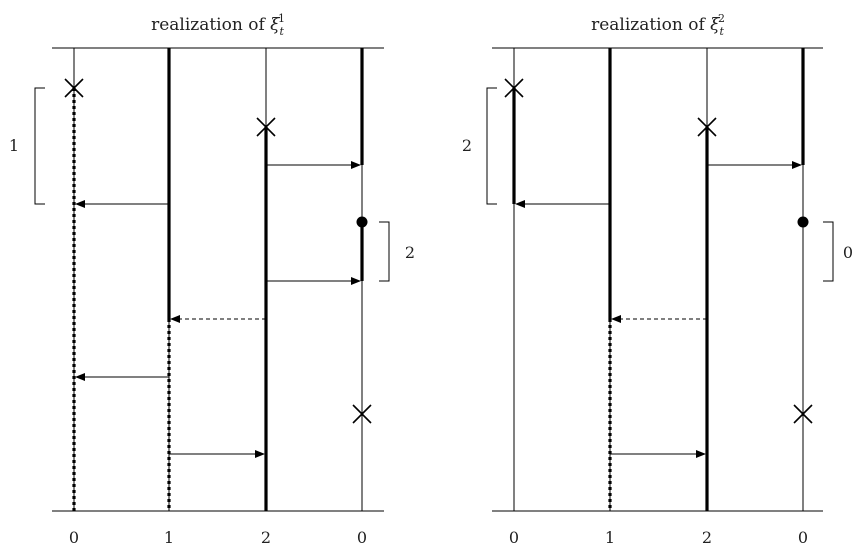 The width and height of the screenshot is (857, 550). What do you see at coordinates (14, 145) in the screenshot?
I see `bracket-label: 1` at bounding box center [14, 145].